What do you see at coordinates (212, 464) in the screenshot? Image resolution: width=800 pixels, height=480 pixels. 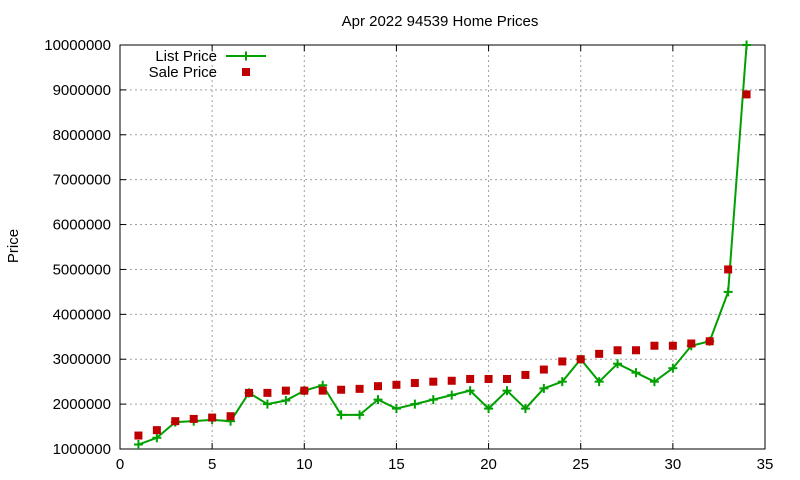 I see `x-tick-label: 5` at bounding box center [212, 464].